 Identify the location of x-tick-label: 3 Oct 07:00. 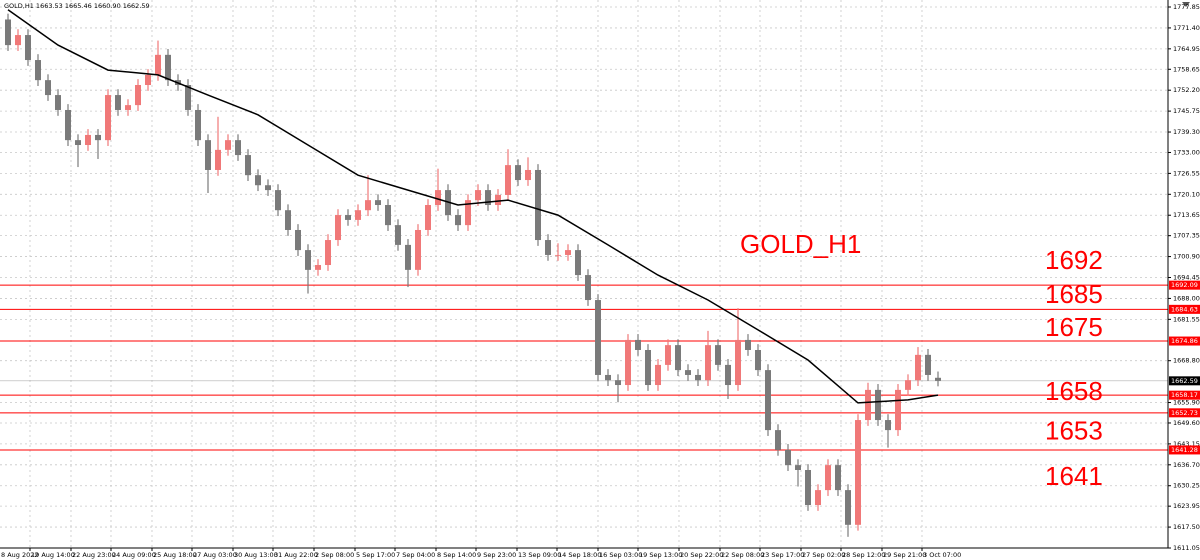
(942, 555).